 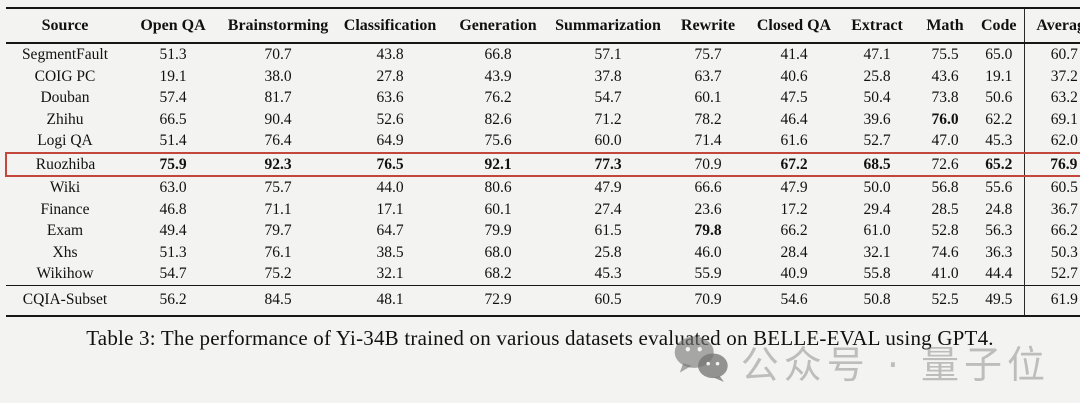 What do you see at coordinates (999, 252) in the screenshot?
I see `table-cell: 36.3` at bounding box center [999, 252].